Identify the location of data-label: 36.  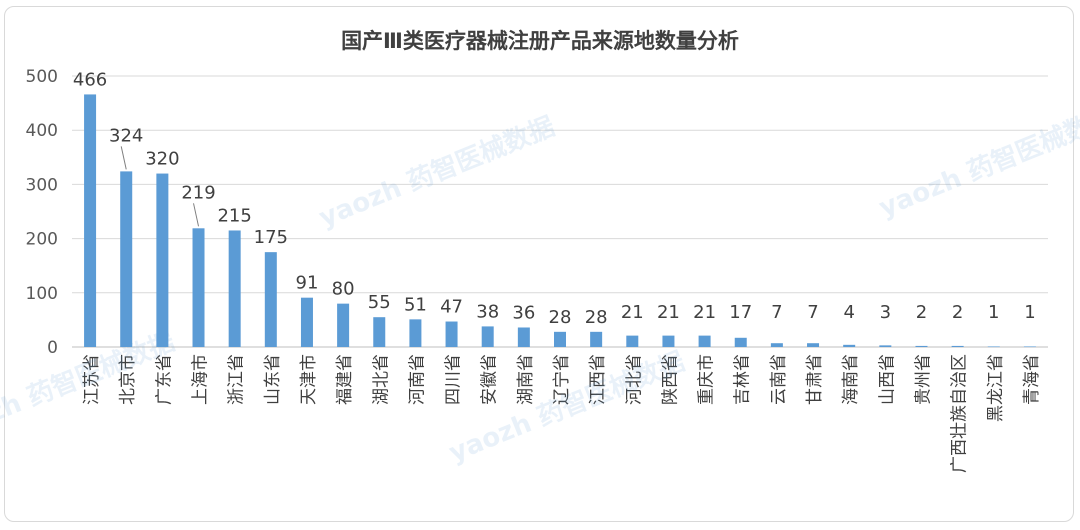
(523, 312).